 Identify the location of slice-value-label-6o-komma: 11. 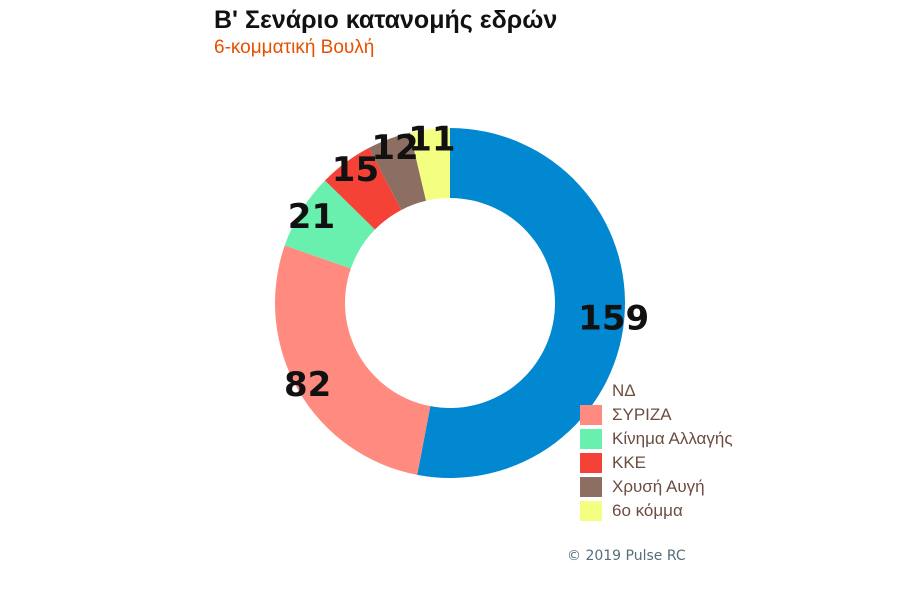
(431, 140).